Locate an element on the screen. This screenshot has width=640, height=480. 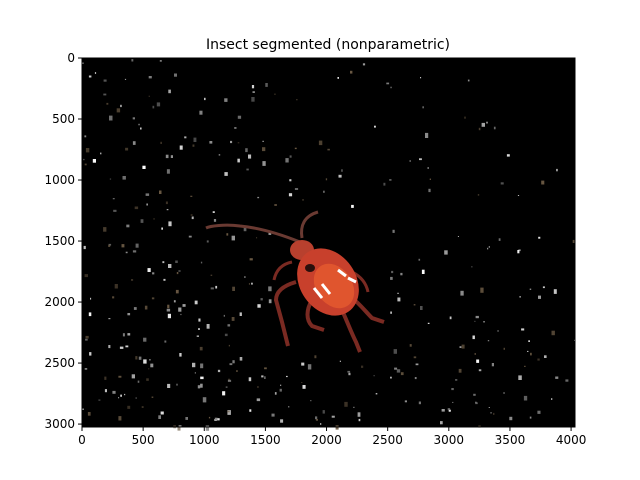
insect-segment is located at coordinates (295, 281).